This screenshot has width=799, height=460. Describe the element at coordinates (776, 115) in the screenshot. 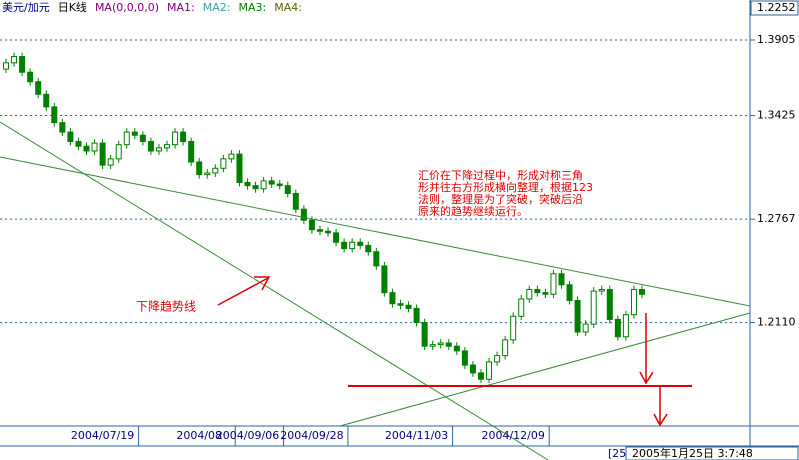

I see `y-tick-label: 1.3425` at that location.